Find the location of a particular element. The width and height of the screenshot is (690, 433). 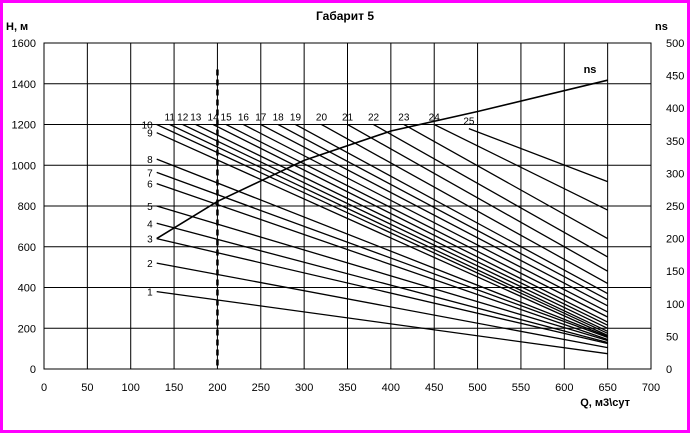

y2-tick-label: 500 is located at coordinates (675, 44).